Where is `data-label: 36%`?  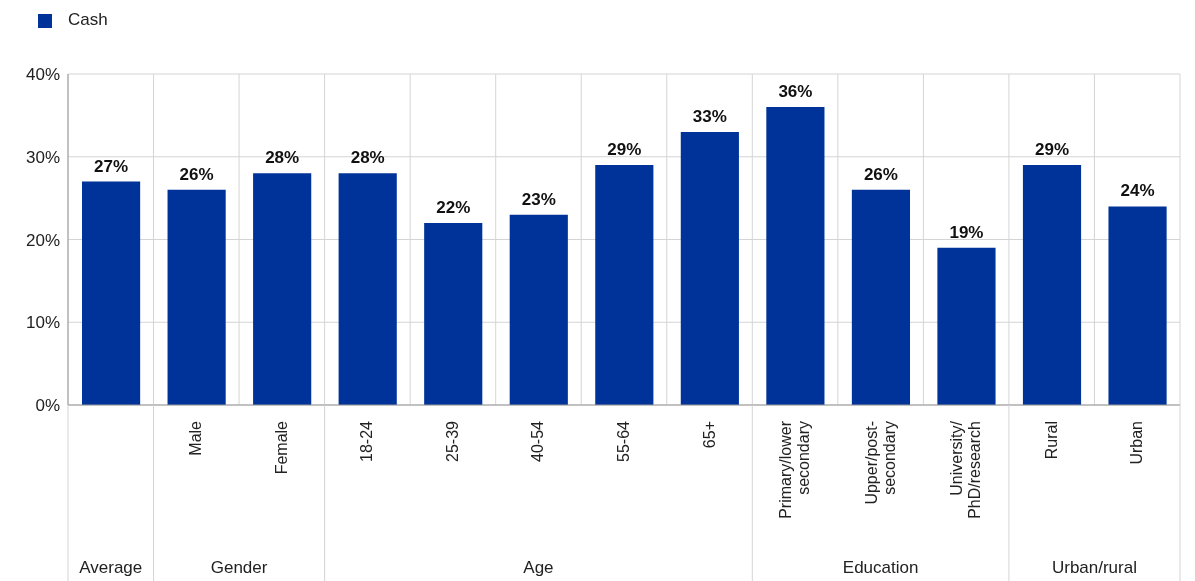
data-label: 36% is located at coordinates (795, 92).